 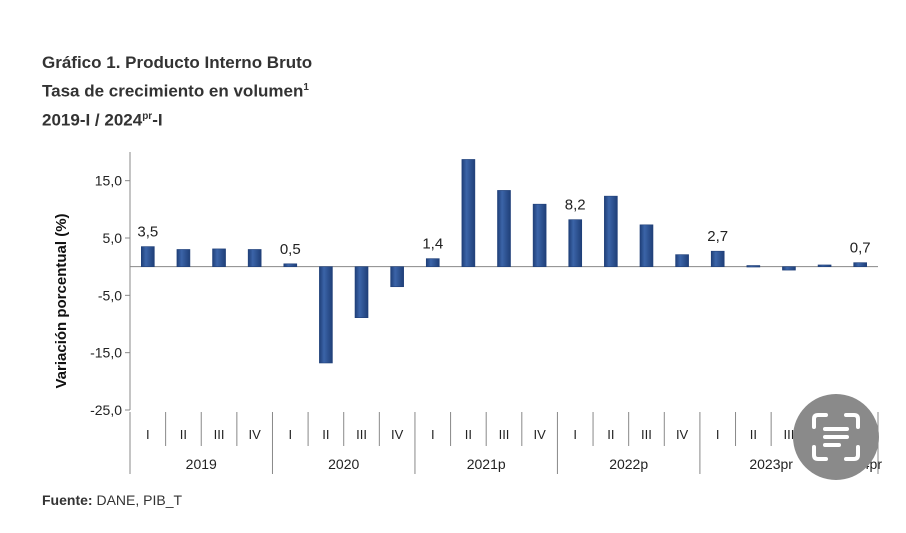 I want to click on y-axis-title: Variación porcentual (%), so click(x=61, y=300).